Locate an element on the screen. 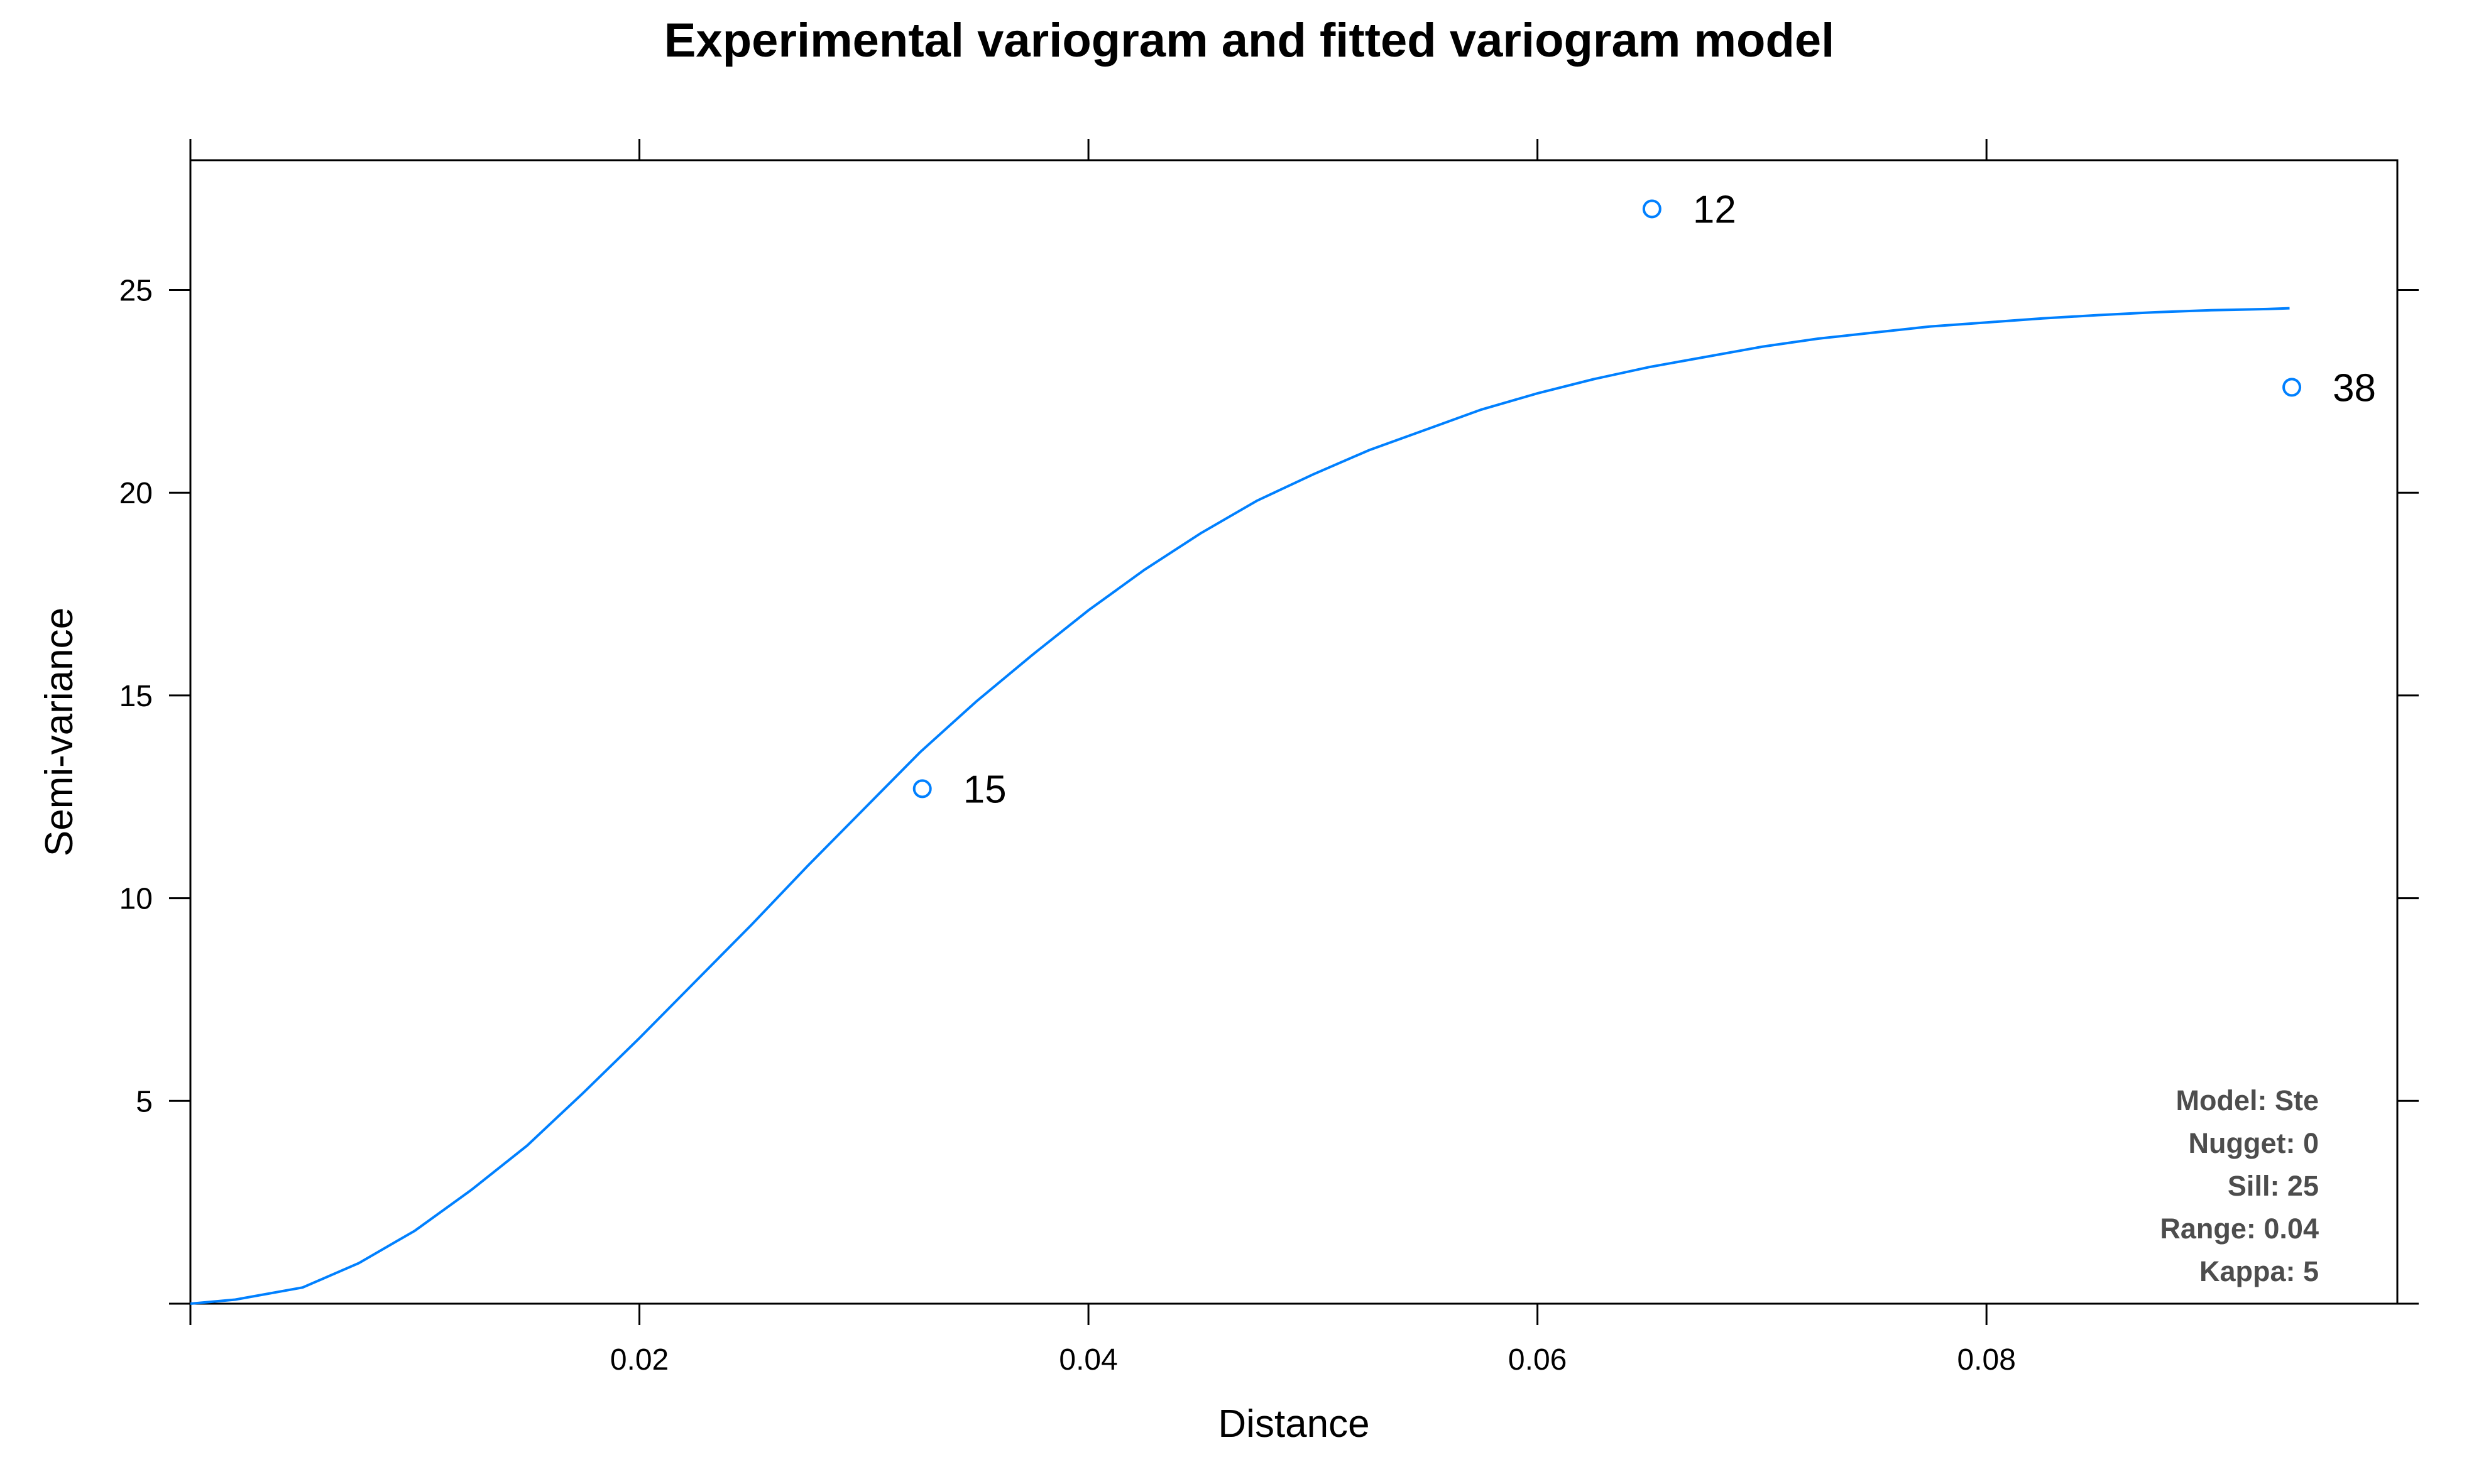  y-axis-left-ticks is located at coordinates (179, 797).